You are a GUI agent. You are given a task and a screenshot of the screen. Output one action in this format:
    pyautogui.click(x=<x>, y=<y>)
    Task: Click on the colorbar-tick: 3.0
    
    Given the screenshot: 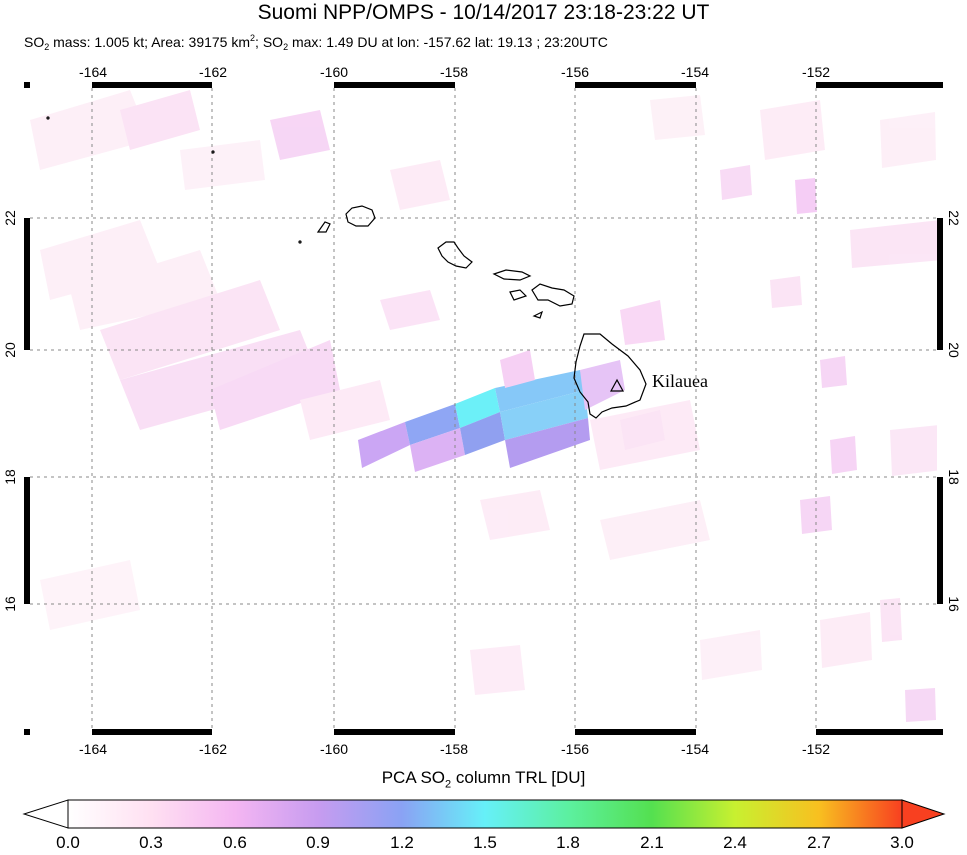 What is the action you would take?
    pyautogui.click(x=902, y=842)
    